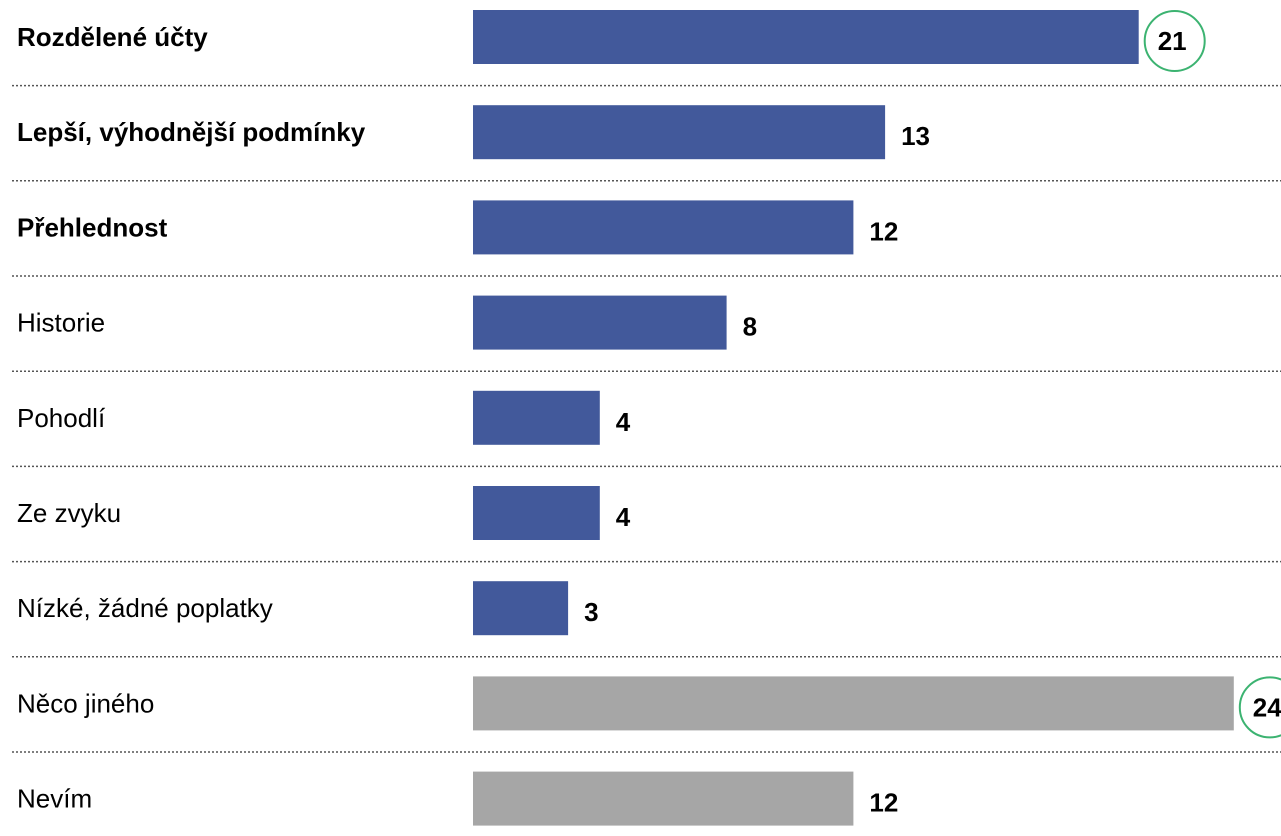  I want to click on category-label: Rozdělené účty, so click(112, 37).